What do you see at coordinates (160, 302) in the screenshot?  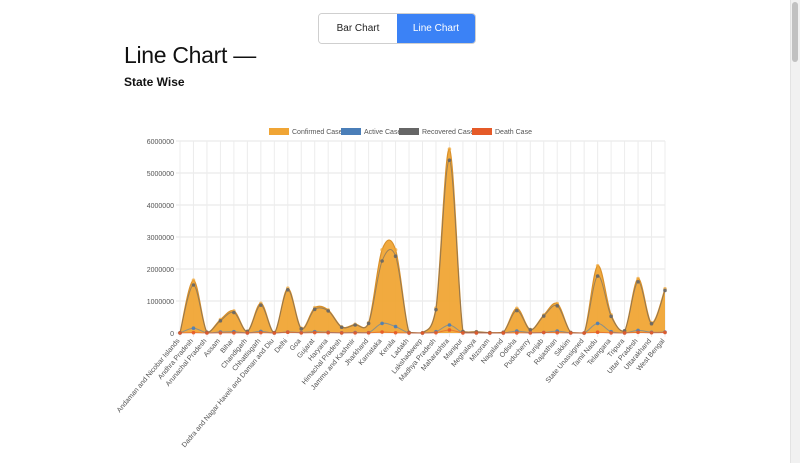 I see `y-tick-label: 1000000` at bounding box center [160, 302].